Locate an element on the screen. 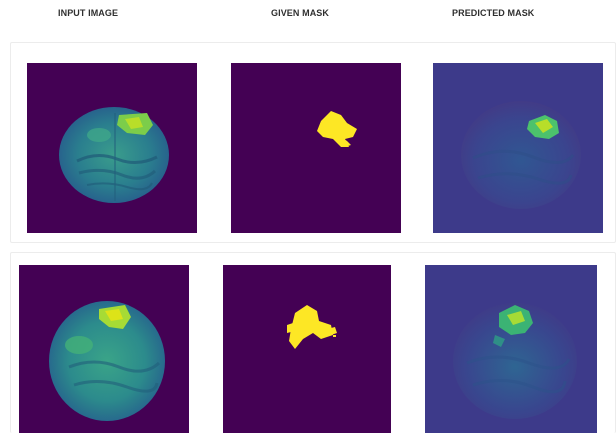 The image size is (616, 433). header-input-image: INPUT IMAGE is located at coordinates (88, 13).